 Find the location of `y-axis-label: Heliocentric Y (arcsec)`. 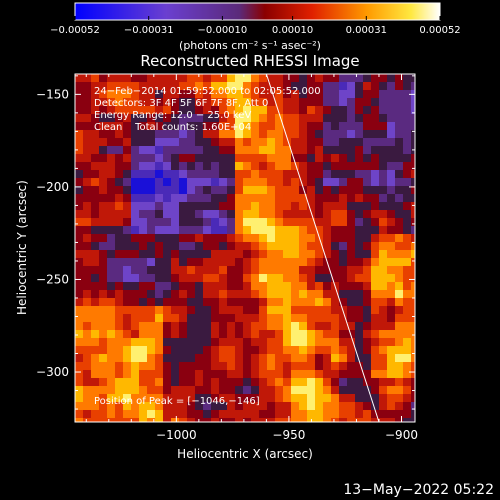

y-axis-label: Heliocentric Y (arcsec) is located at coordinates (22, 248).